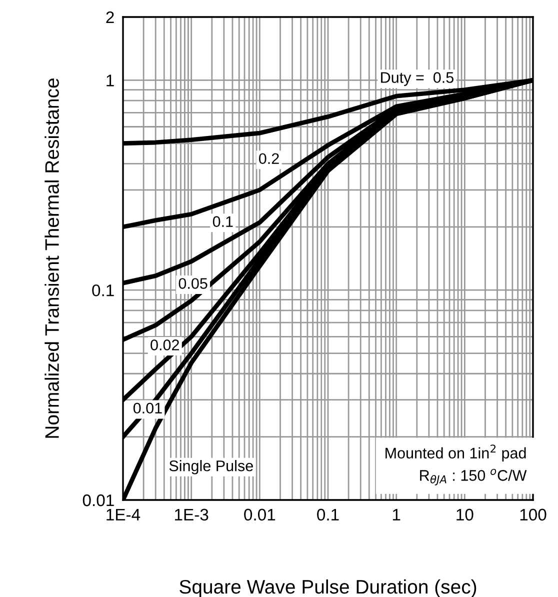  What do you see at coordinates (328, 514) in the screenshot?
I see `x-tick-label: 0.1` at bounding box center [328, 514].